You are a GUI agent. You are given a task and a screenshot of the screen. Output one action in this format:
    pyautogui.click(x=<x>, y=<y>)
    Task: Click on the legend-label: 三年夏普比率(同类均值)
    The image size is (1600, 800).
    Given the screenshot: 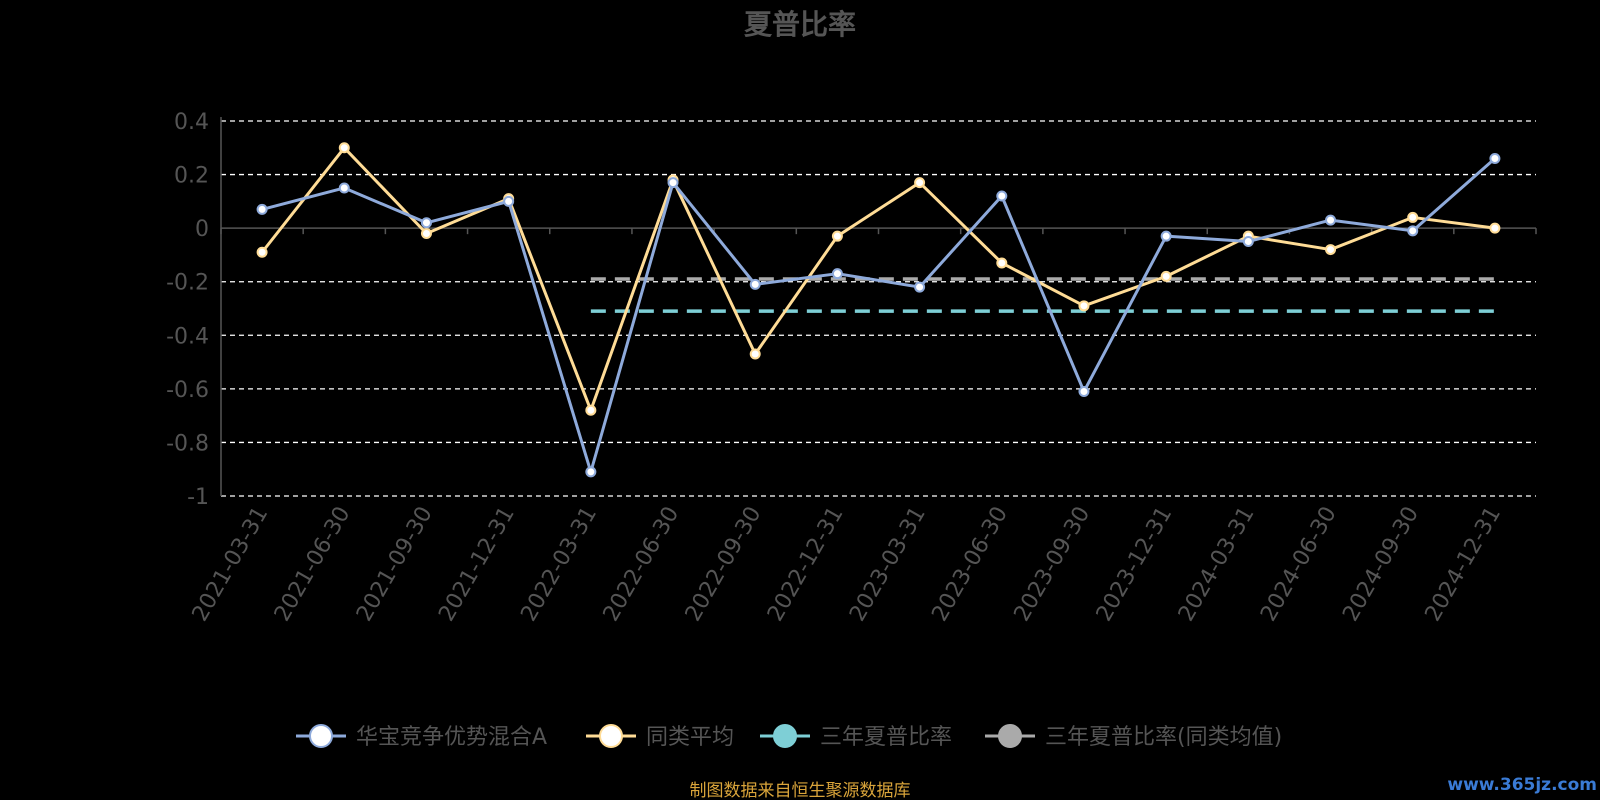 What is the action you would take?
    pyautogui.click(x=1163, y=737)
    